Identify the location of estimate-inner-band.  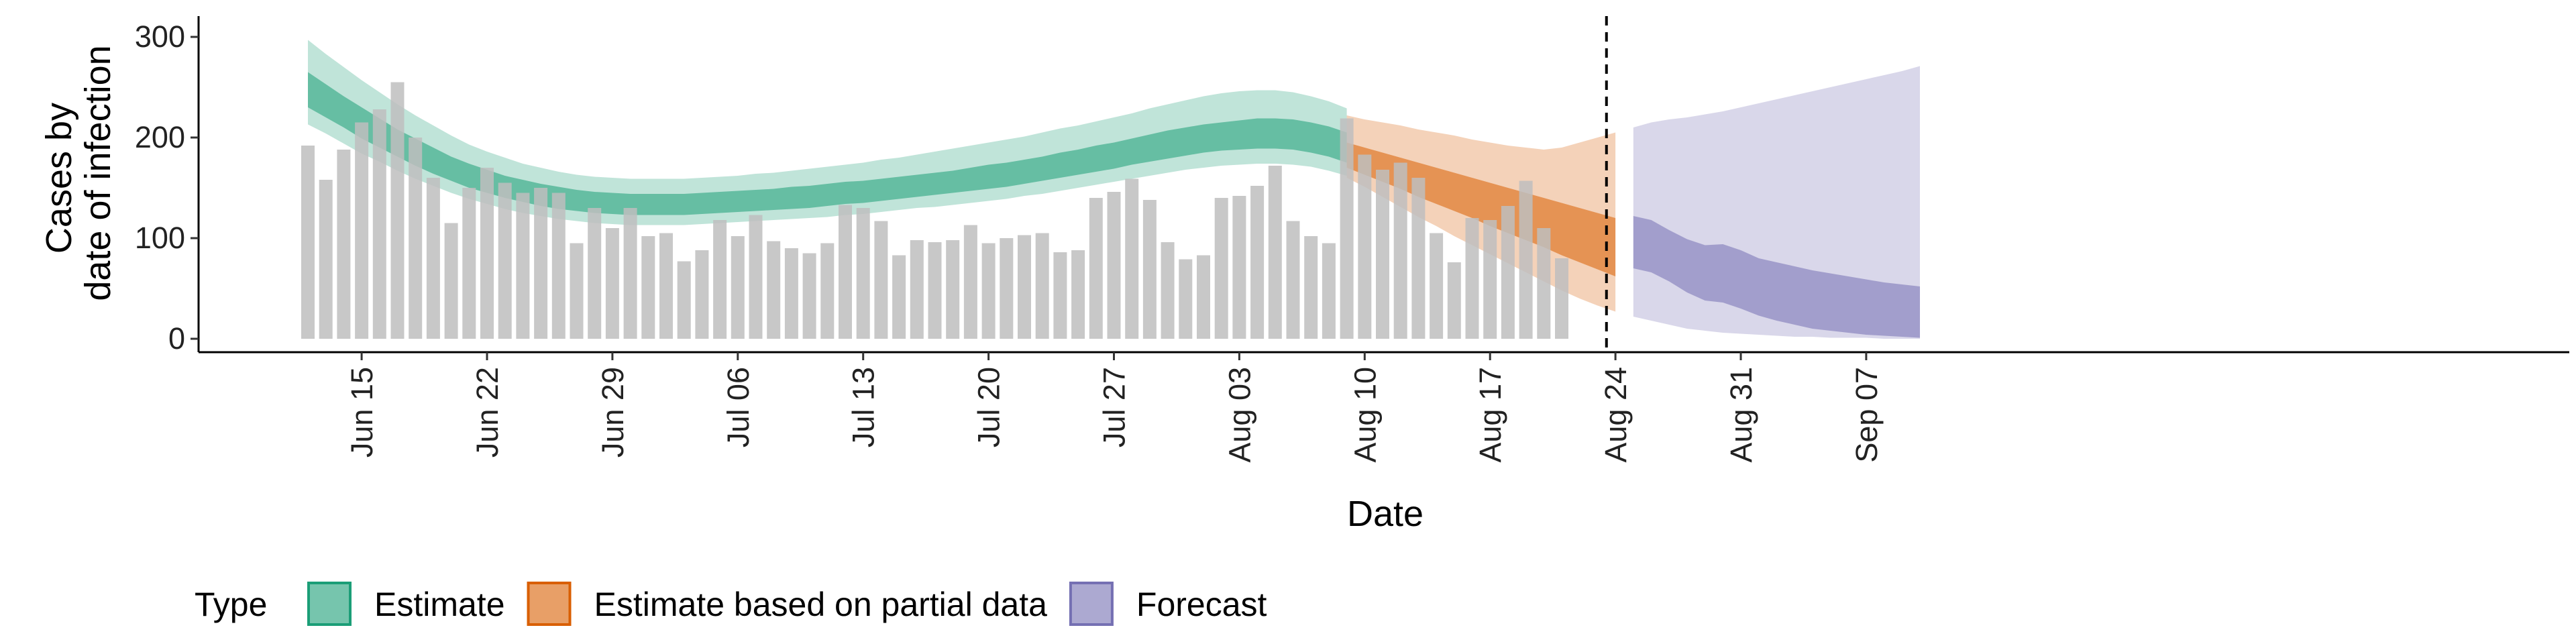
(827, 143).